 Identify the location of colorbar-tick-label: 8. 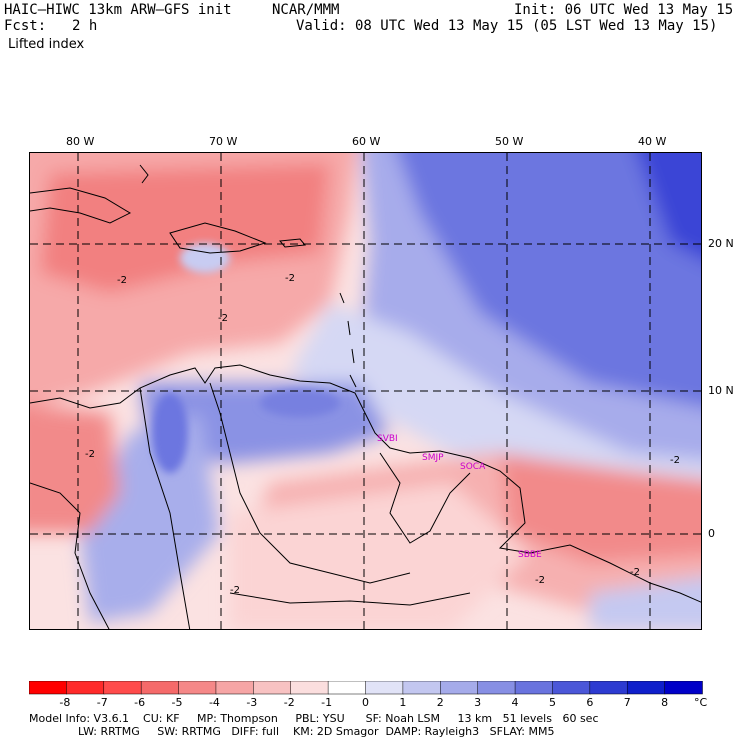
(665, 702).